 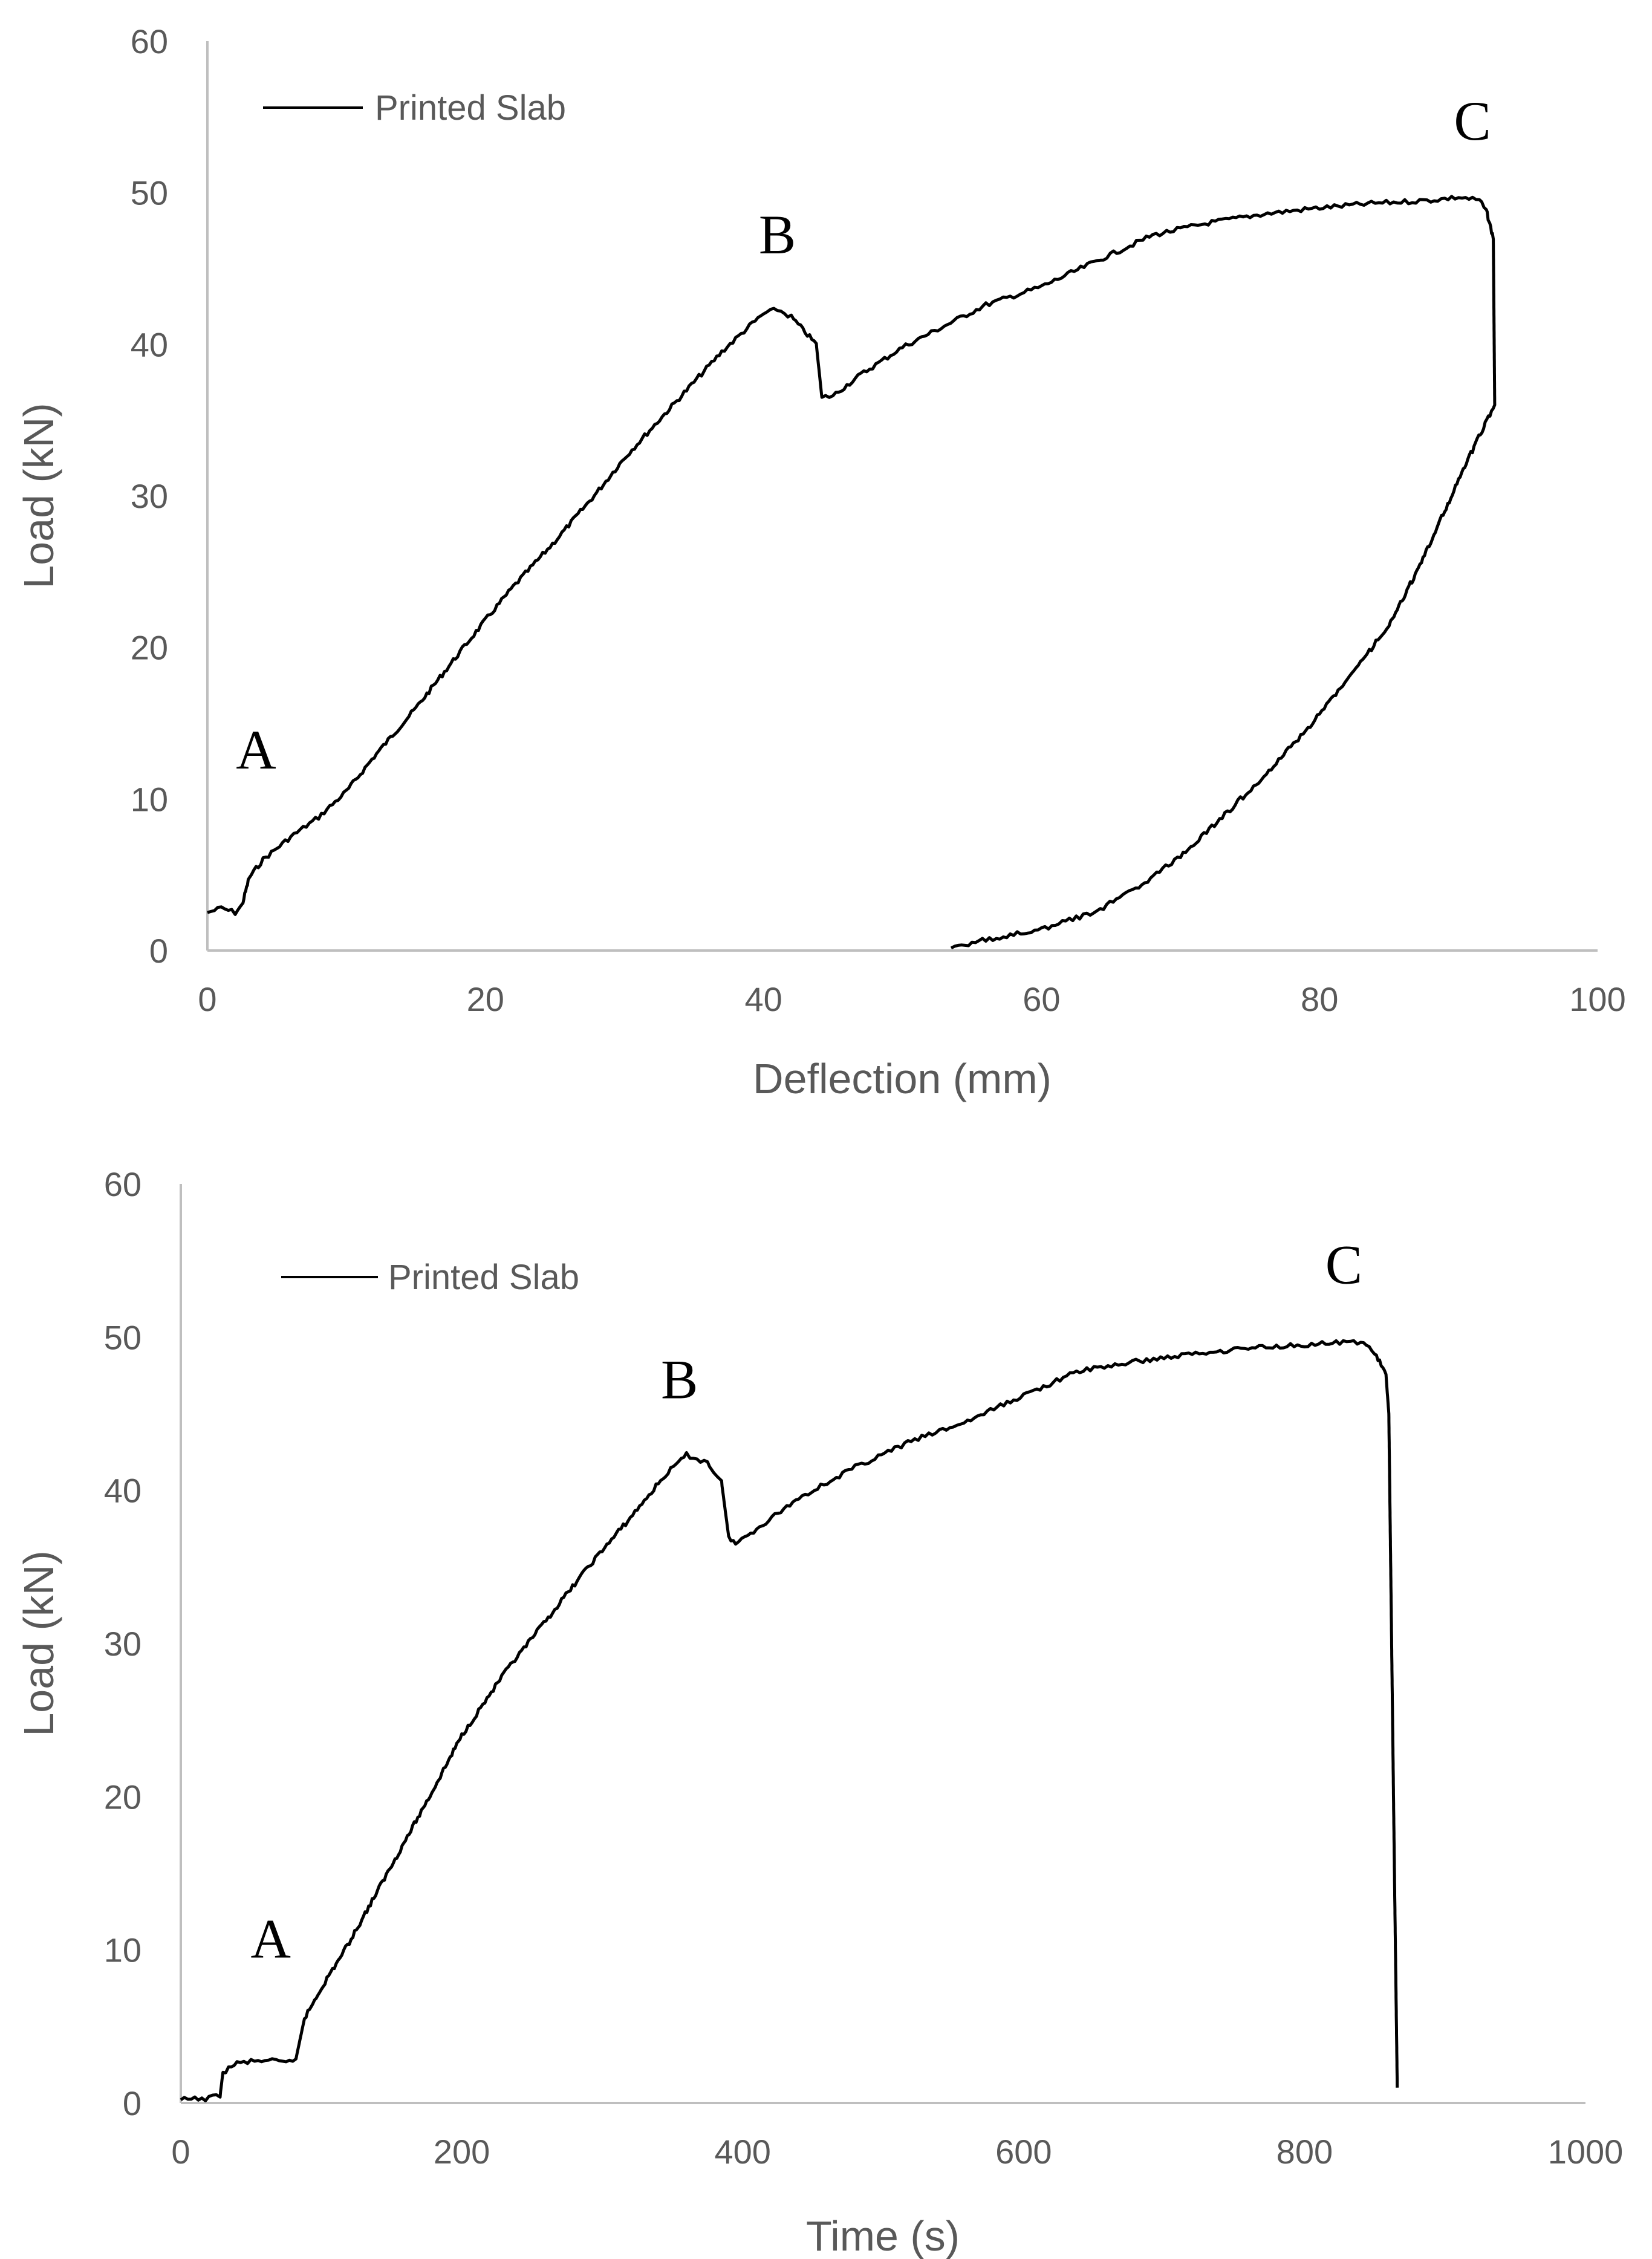 What do you see at coordinates (912, 999) in the screenshot?
I see `x-tick-labels: 0 20 40 60 80 100` at bounding box center [912, 999].